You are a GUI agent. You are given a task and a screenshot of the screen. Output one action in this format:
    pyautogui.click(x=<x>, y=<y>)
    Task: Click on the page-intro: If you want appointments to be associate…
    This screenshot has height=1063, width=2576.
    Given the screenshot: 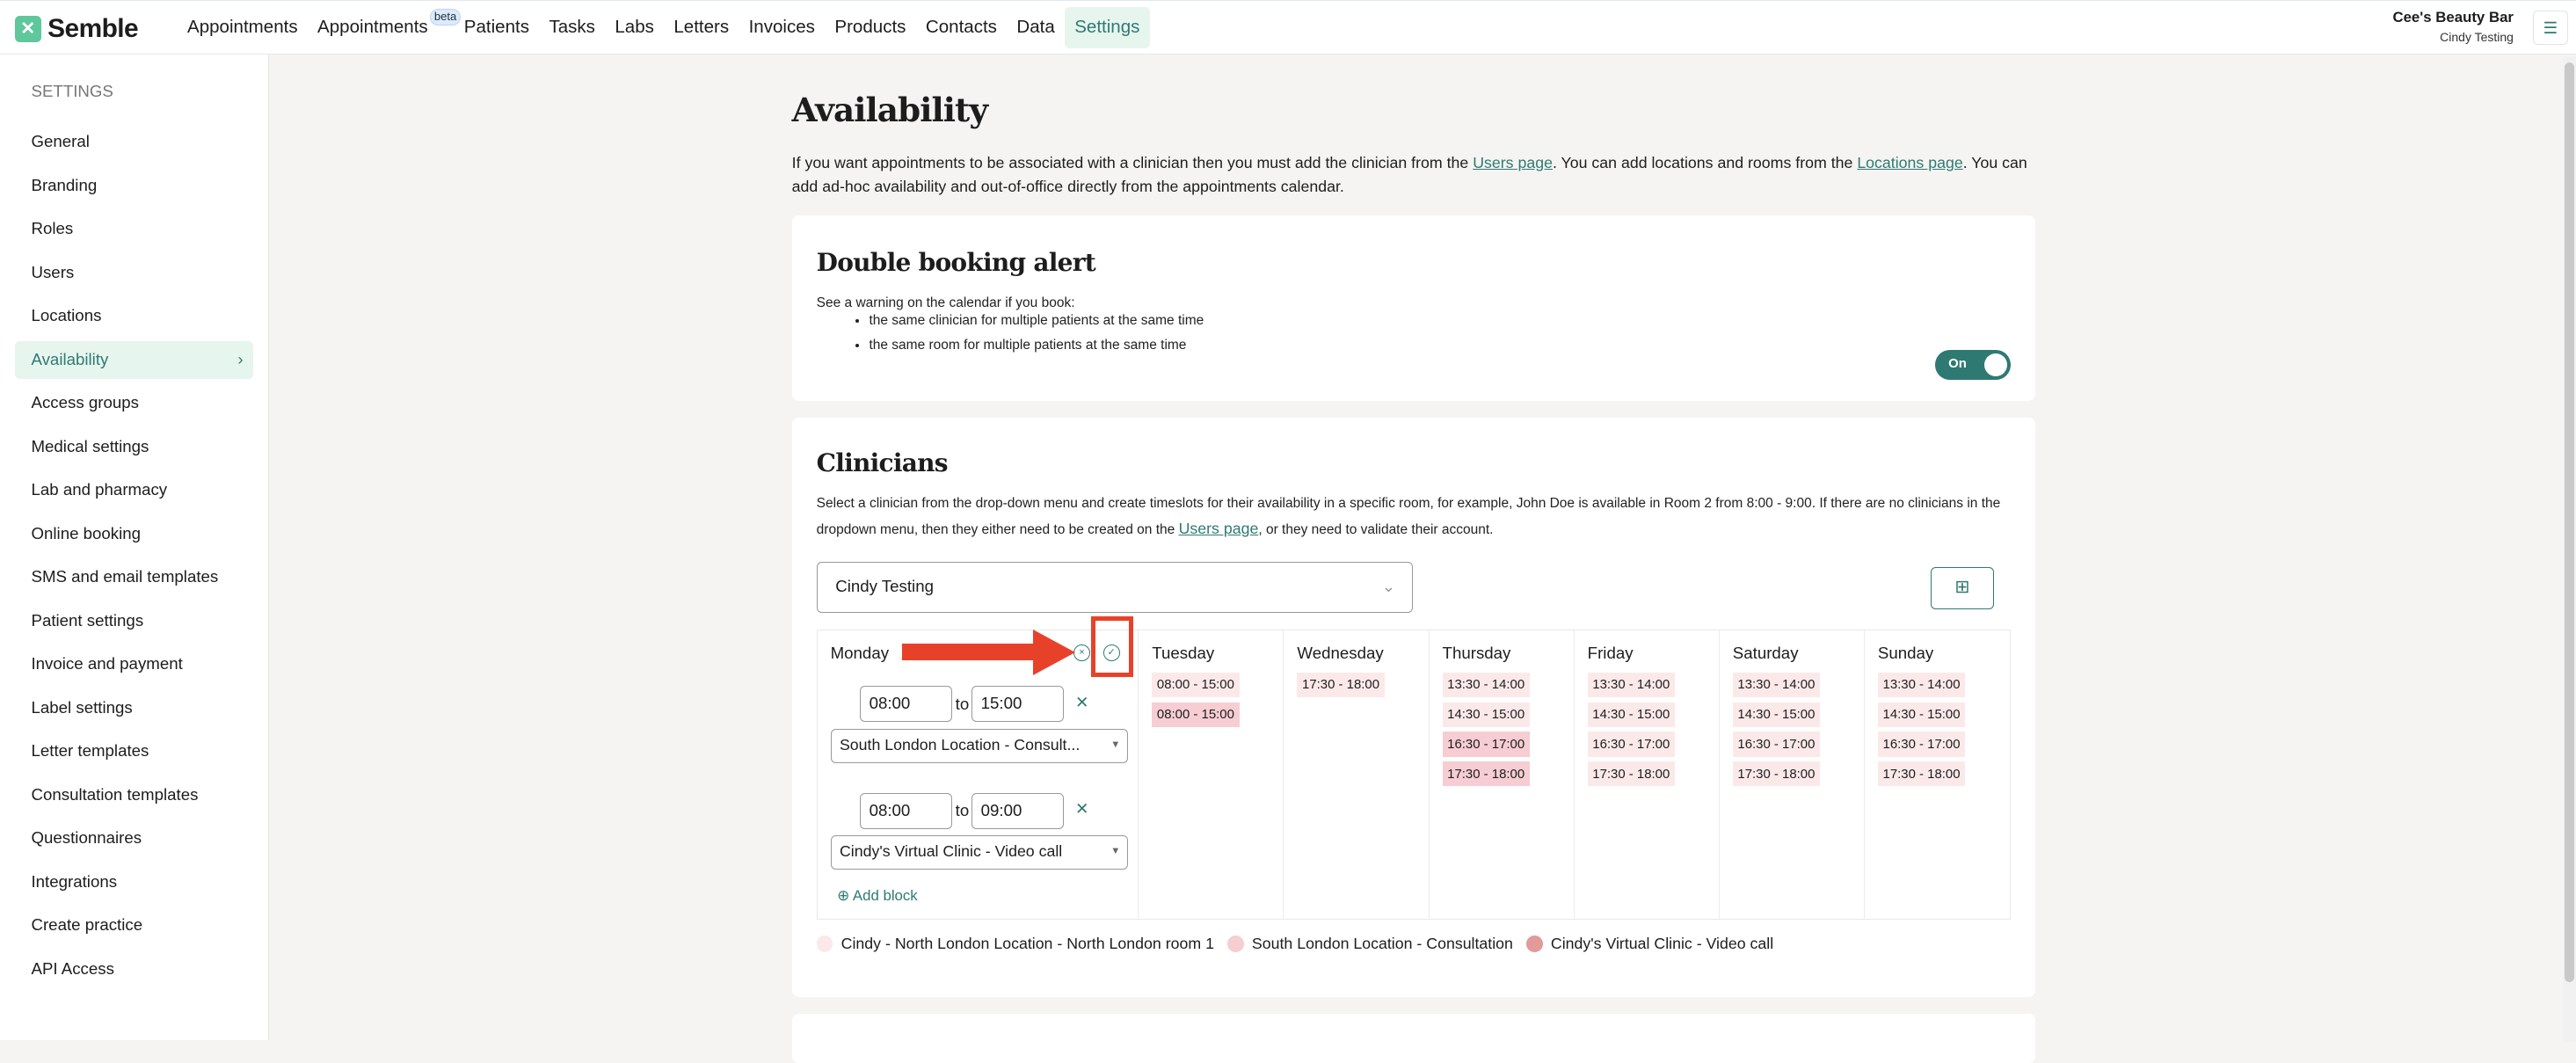 What is the action you would take?
    pyautogui.click(x=1414, y=175)
    